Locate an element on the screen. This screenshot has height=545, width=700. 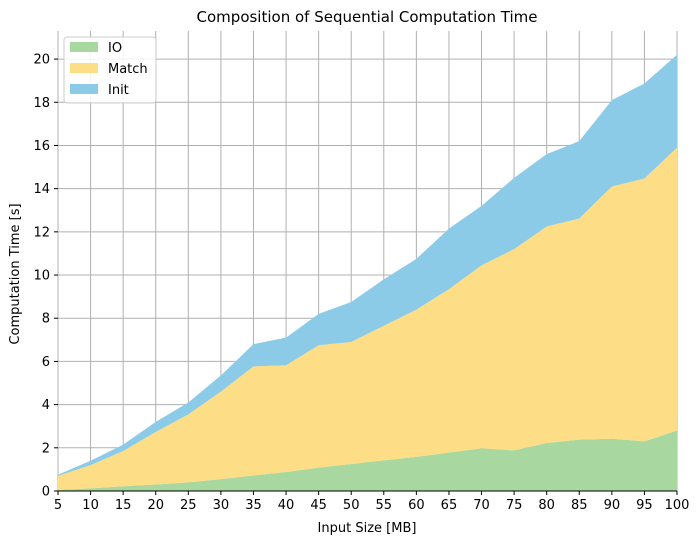
x-tick-label: 30 is located at coordinates (221, 505).